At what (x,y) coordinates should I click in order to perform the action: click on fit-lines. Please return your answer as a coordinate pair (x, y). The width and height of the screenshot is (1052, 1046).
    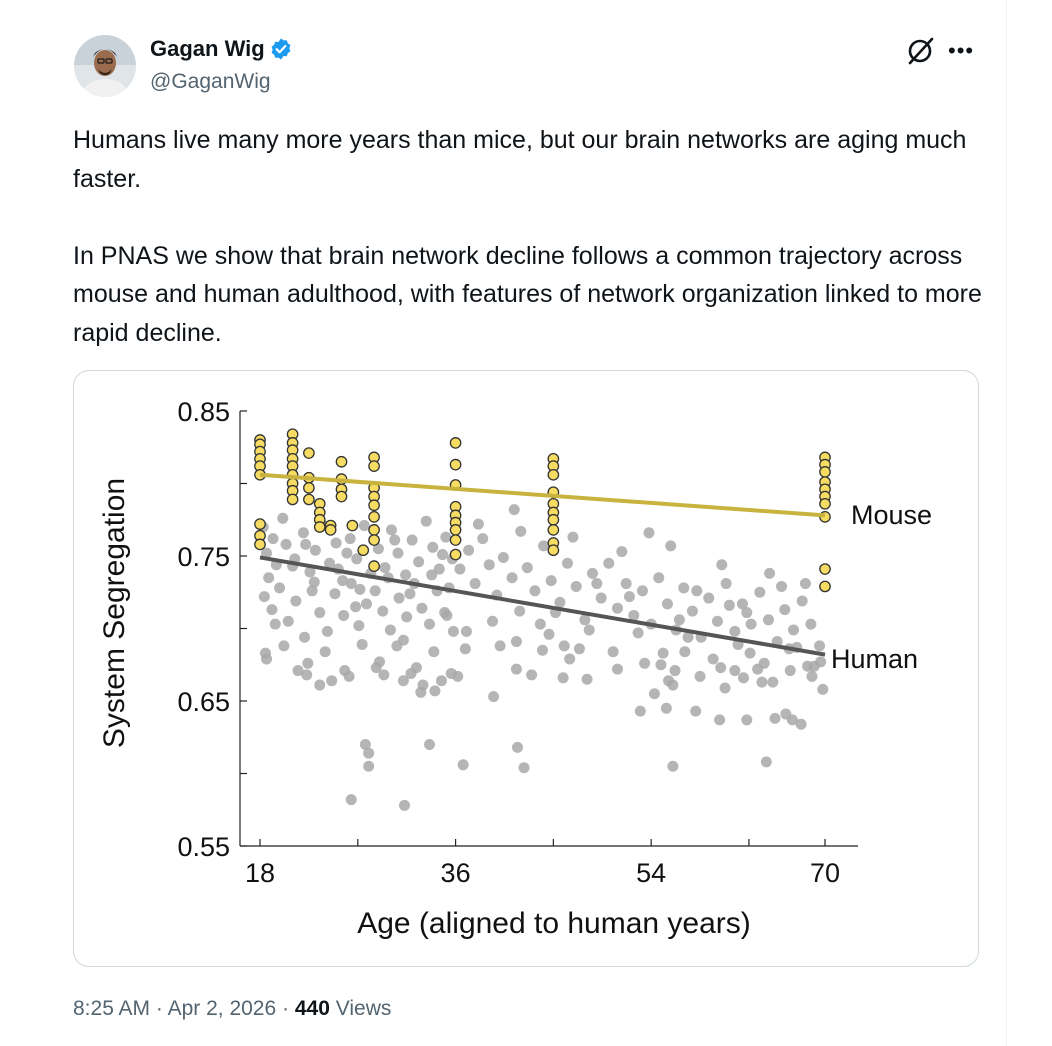
    Looking at the image, I should click on (542, 564).